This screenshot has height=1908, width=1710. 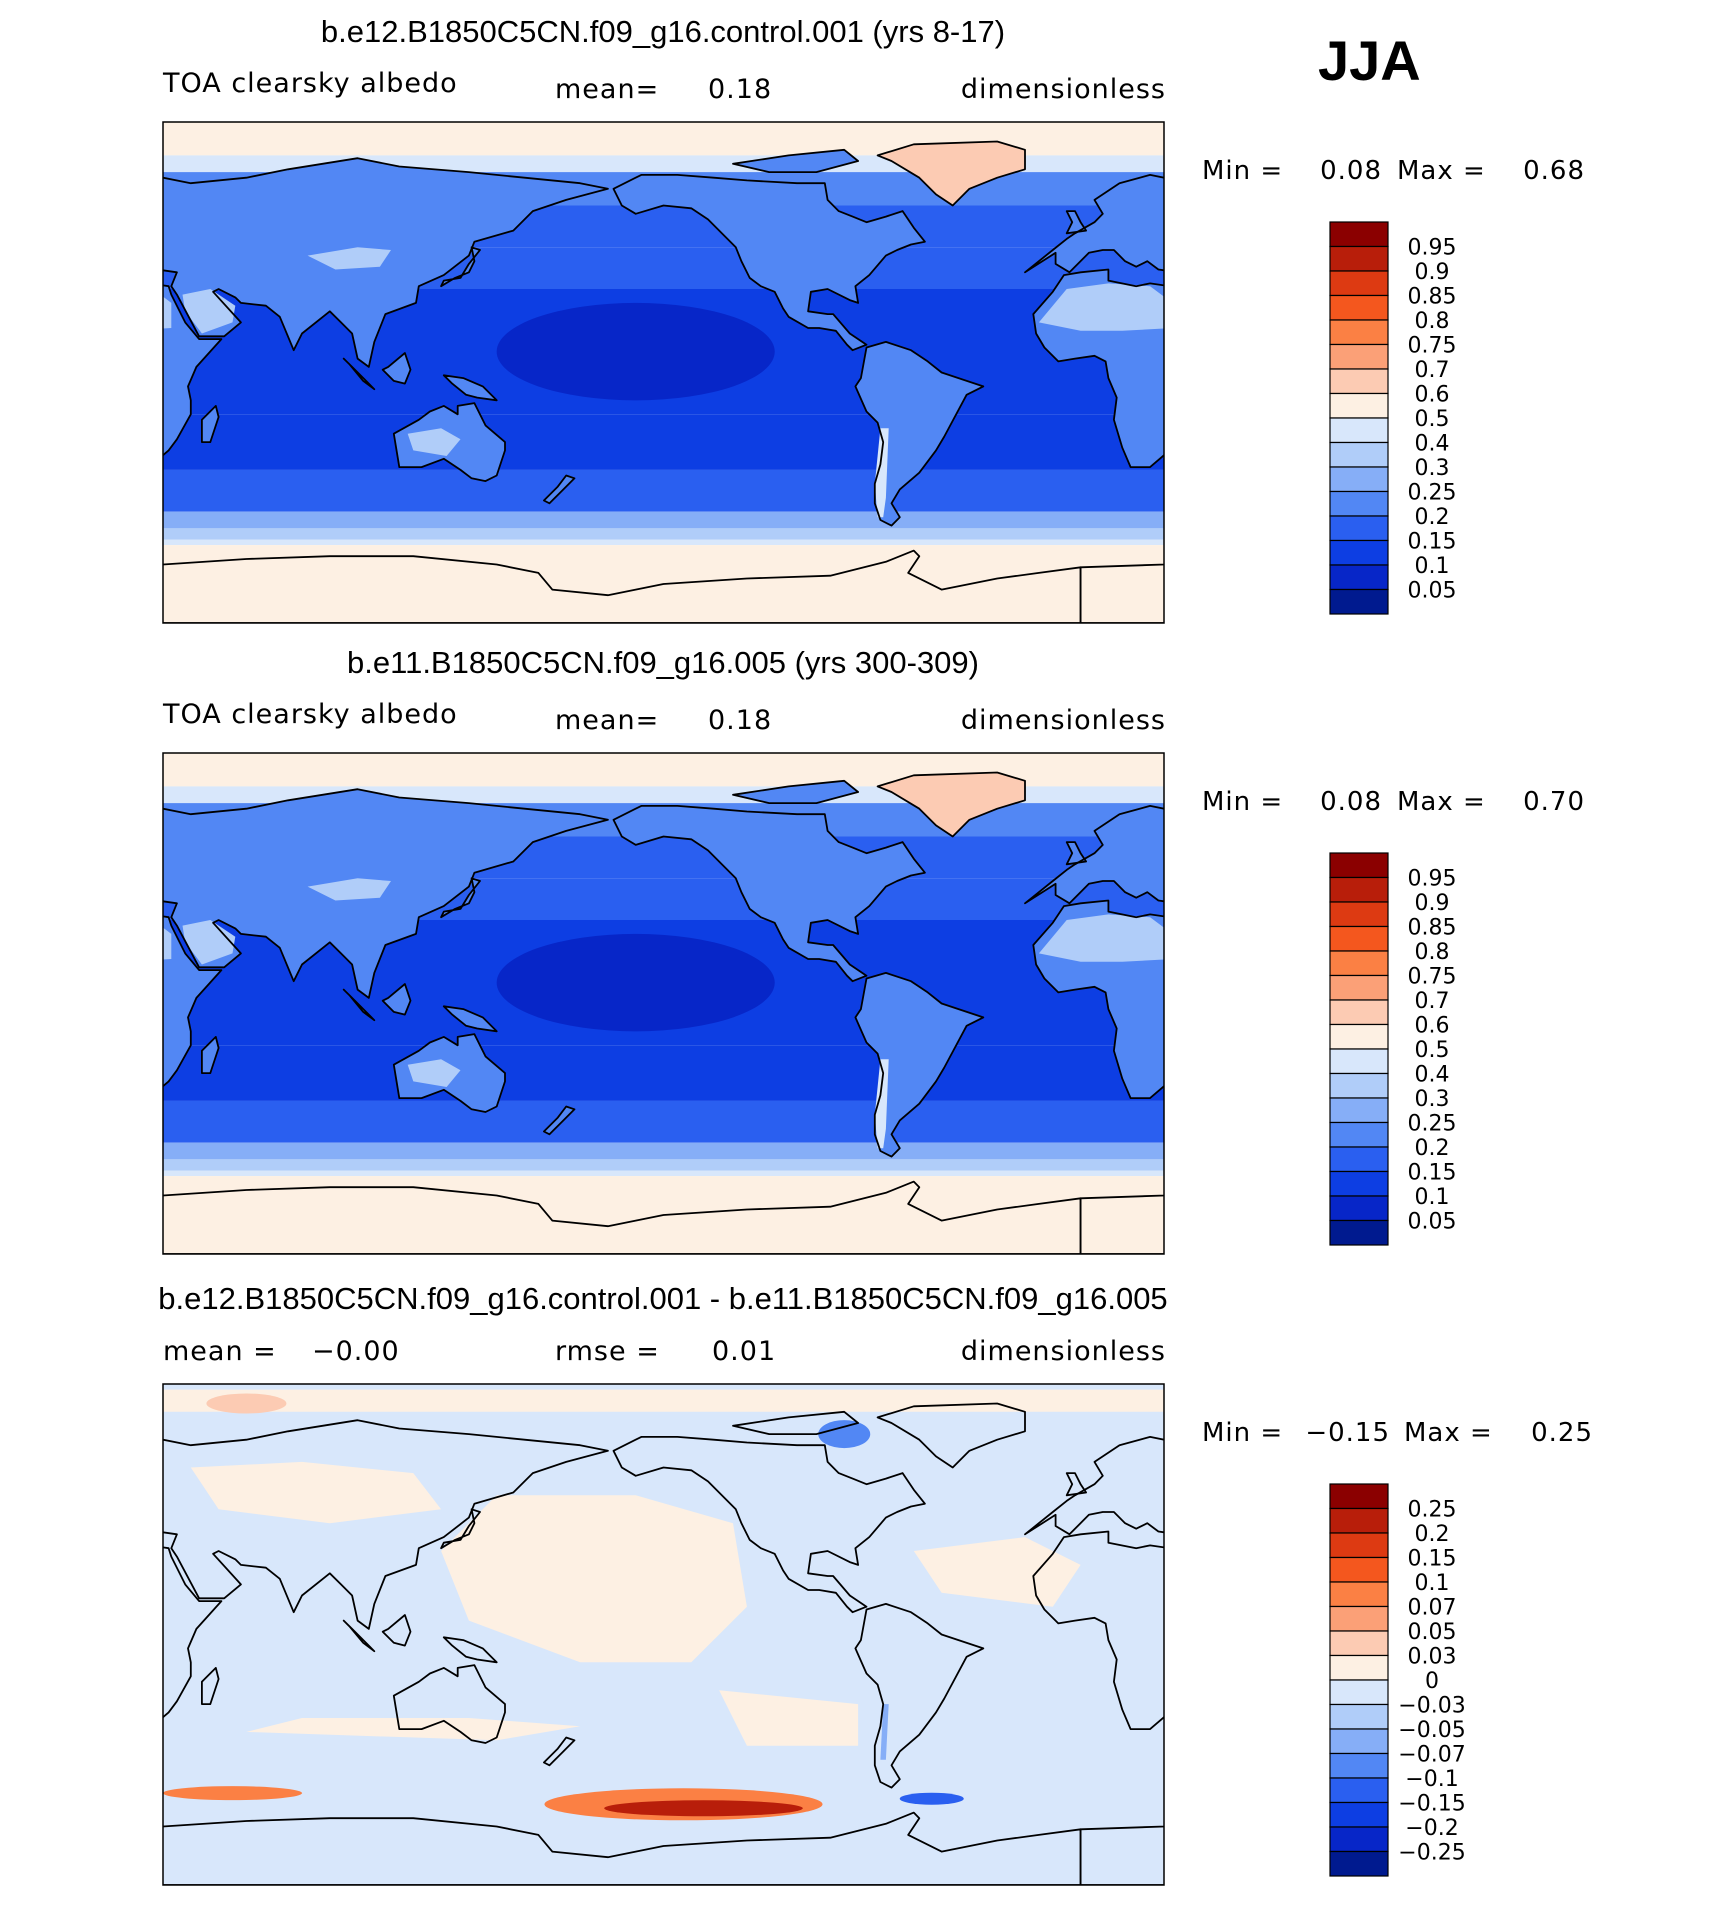 What do you see at coordinates (470, 388) in the screenshot?
I see `land-newguinea` at bounding box center [470, 388].